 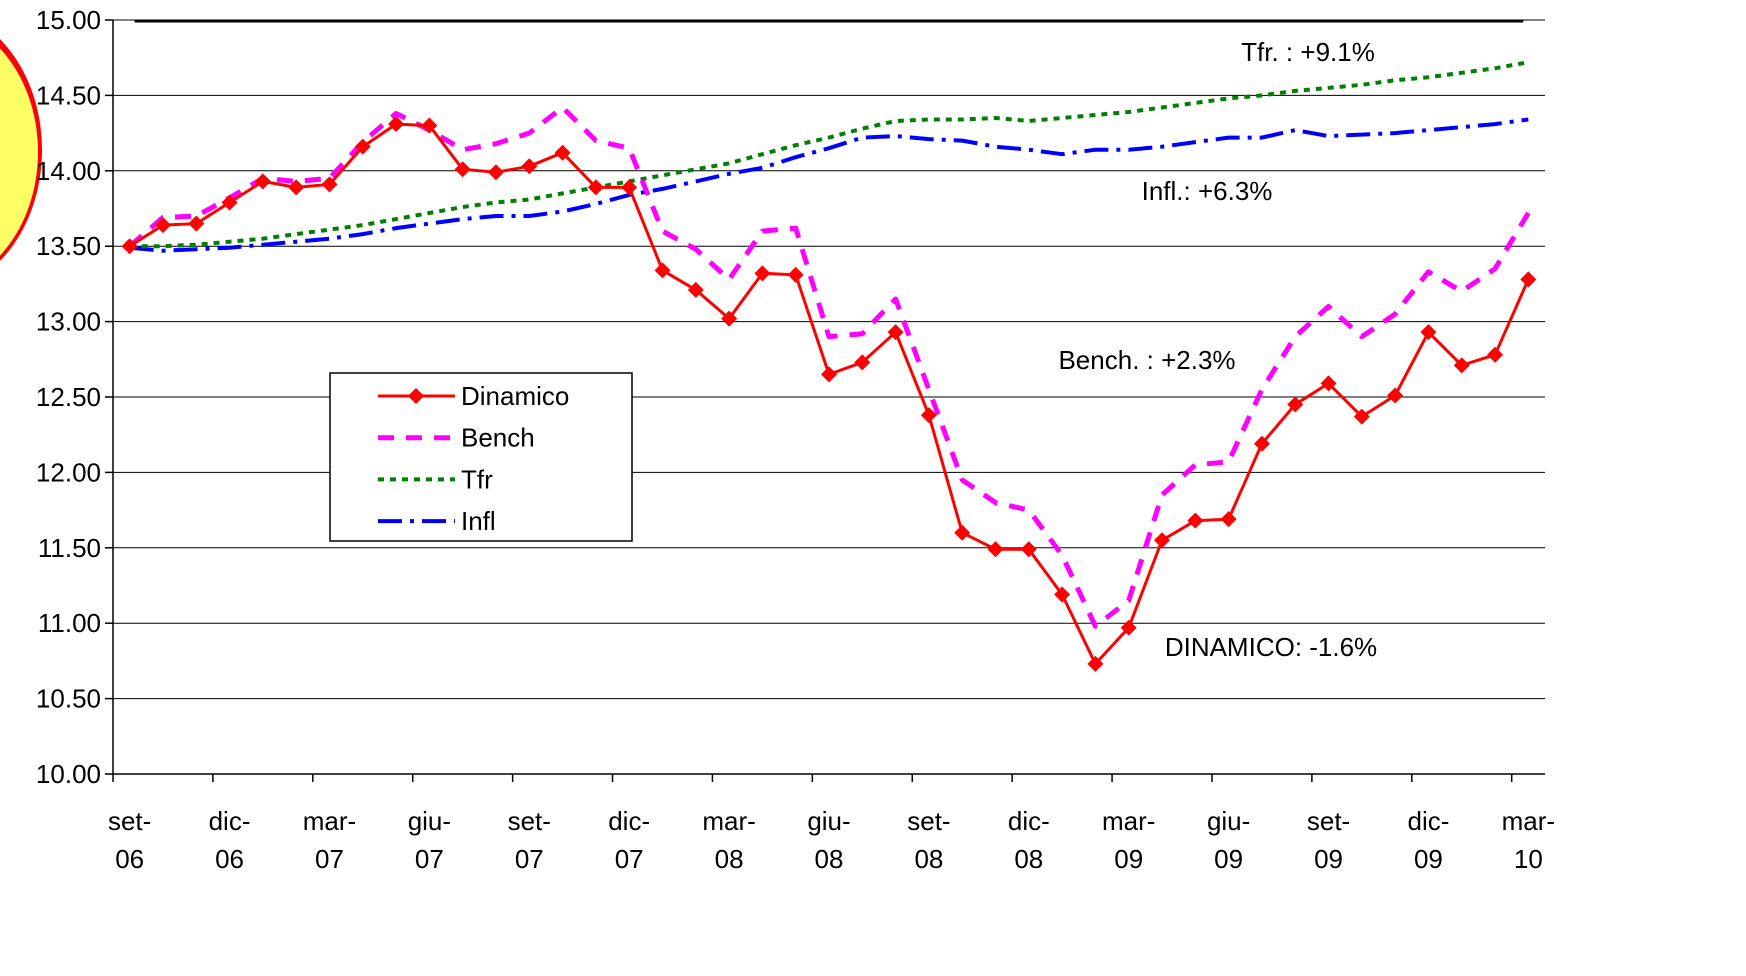 I want to click on annotation: Infl.: +6.3%, so click(x=1207, y=191).